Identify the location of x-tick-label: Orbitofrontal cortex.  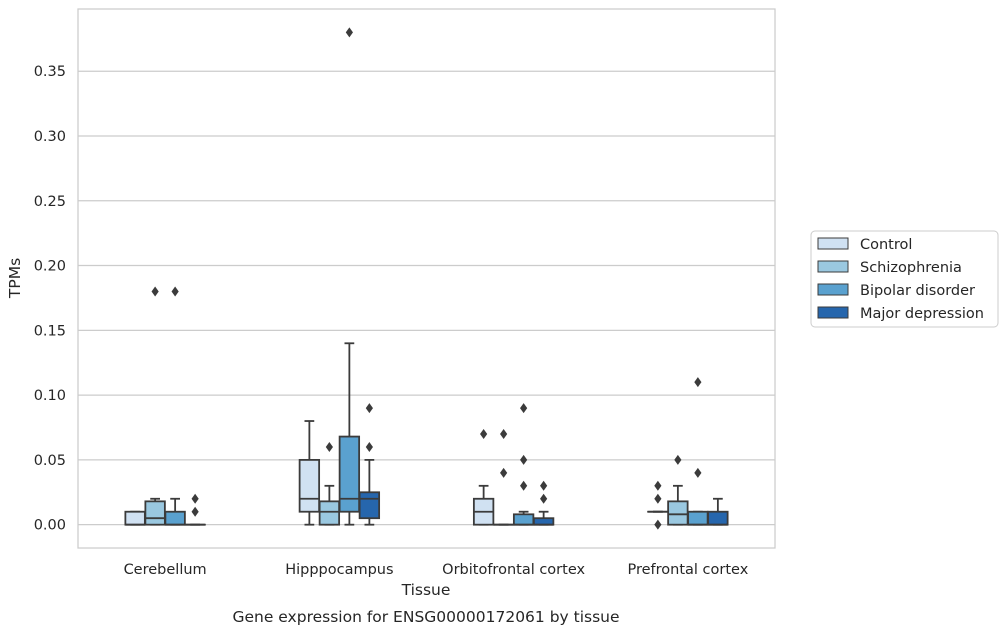
(513, 570).